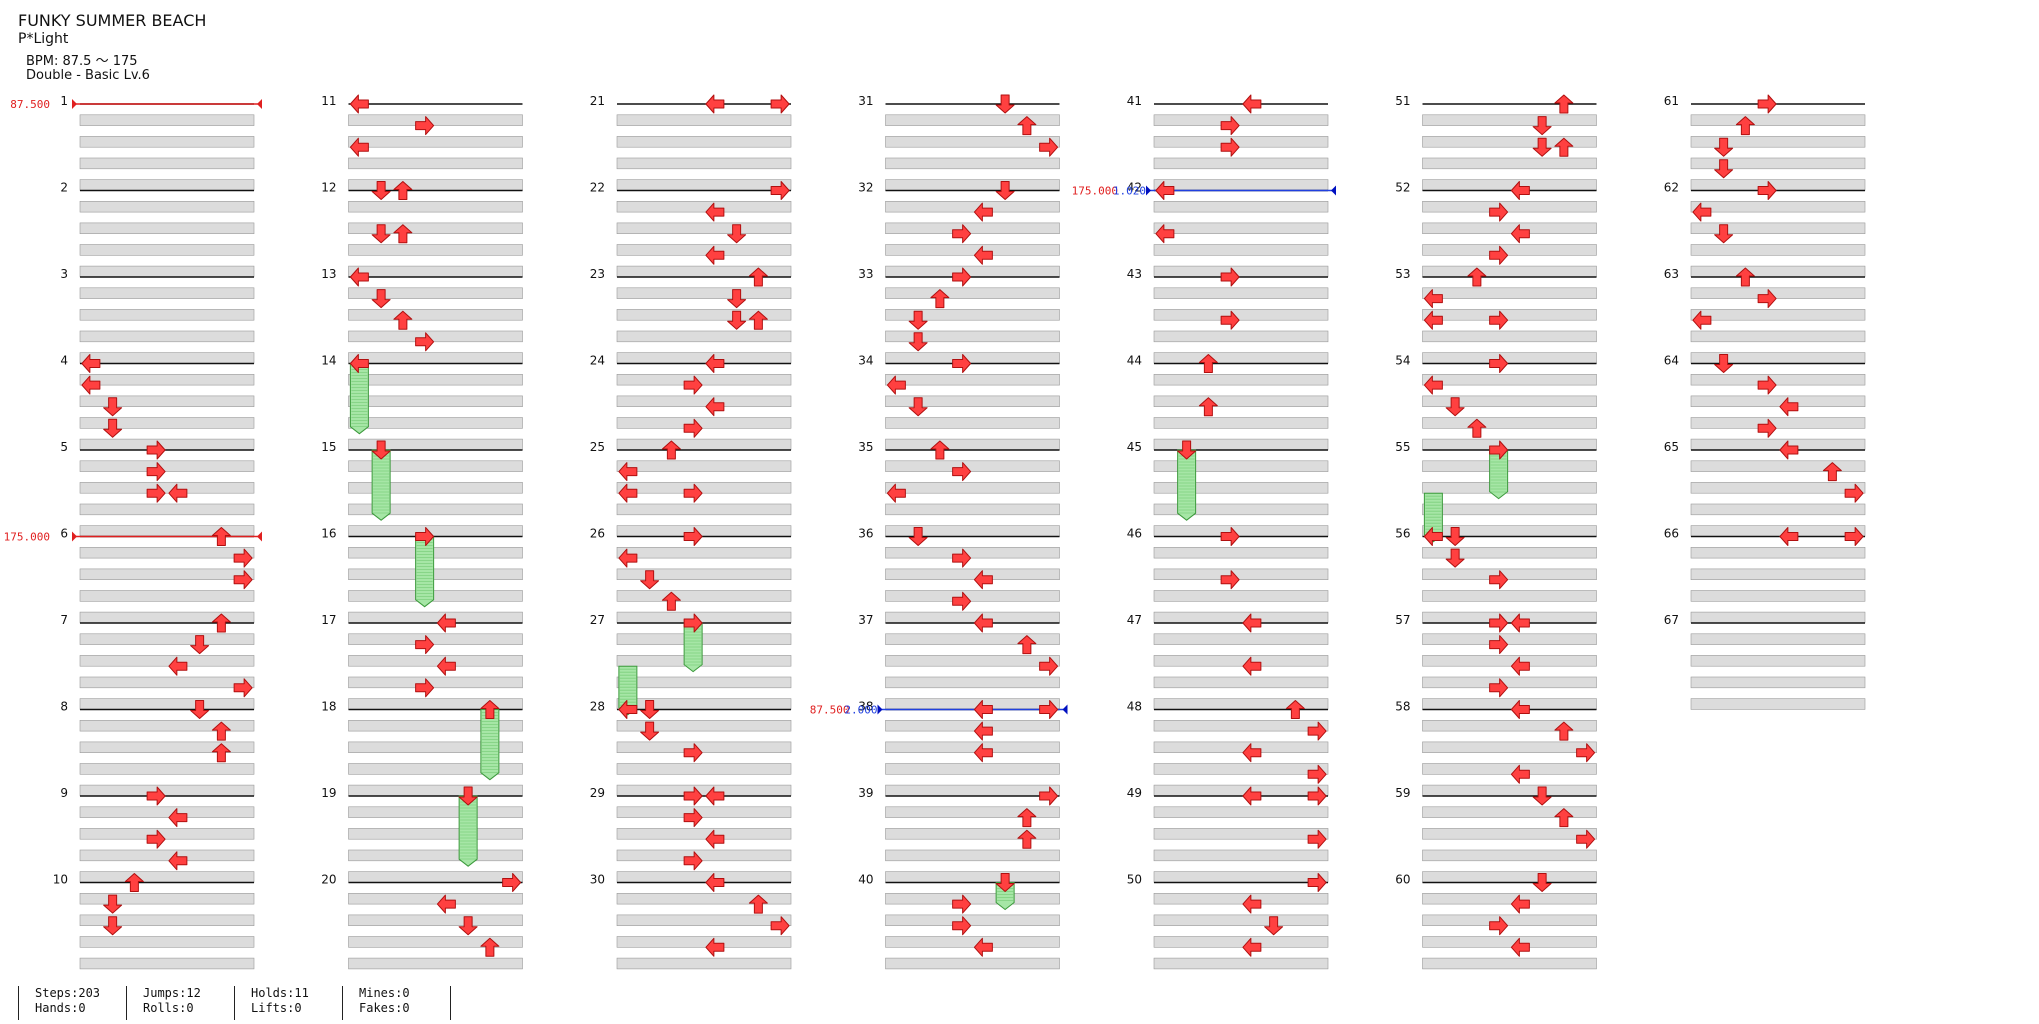 The image size is (2039, 1024). What do you see at coordinates (1402, 620) in the screenshot?
I see `measure-number: 57` at bounding box center [1402, 620].